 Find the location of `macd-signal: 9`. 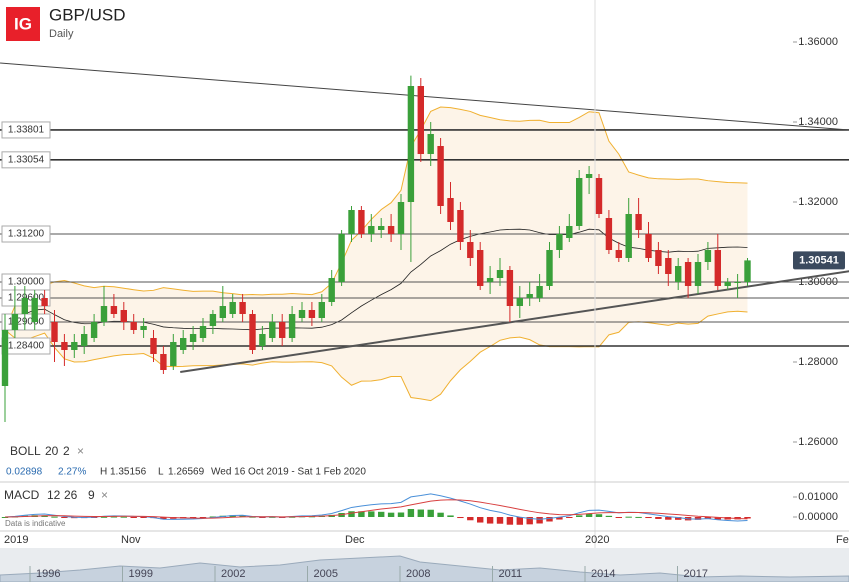

macd-signal: 9 is located at coordinates (91, 495).